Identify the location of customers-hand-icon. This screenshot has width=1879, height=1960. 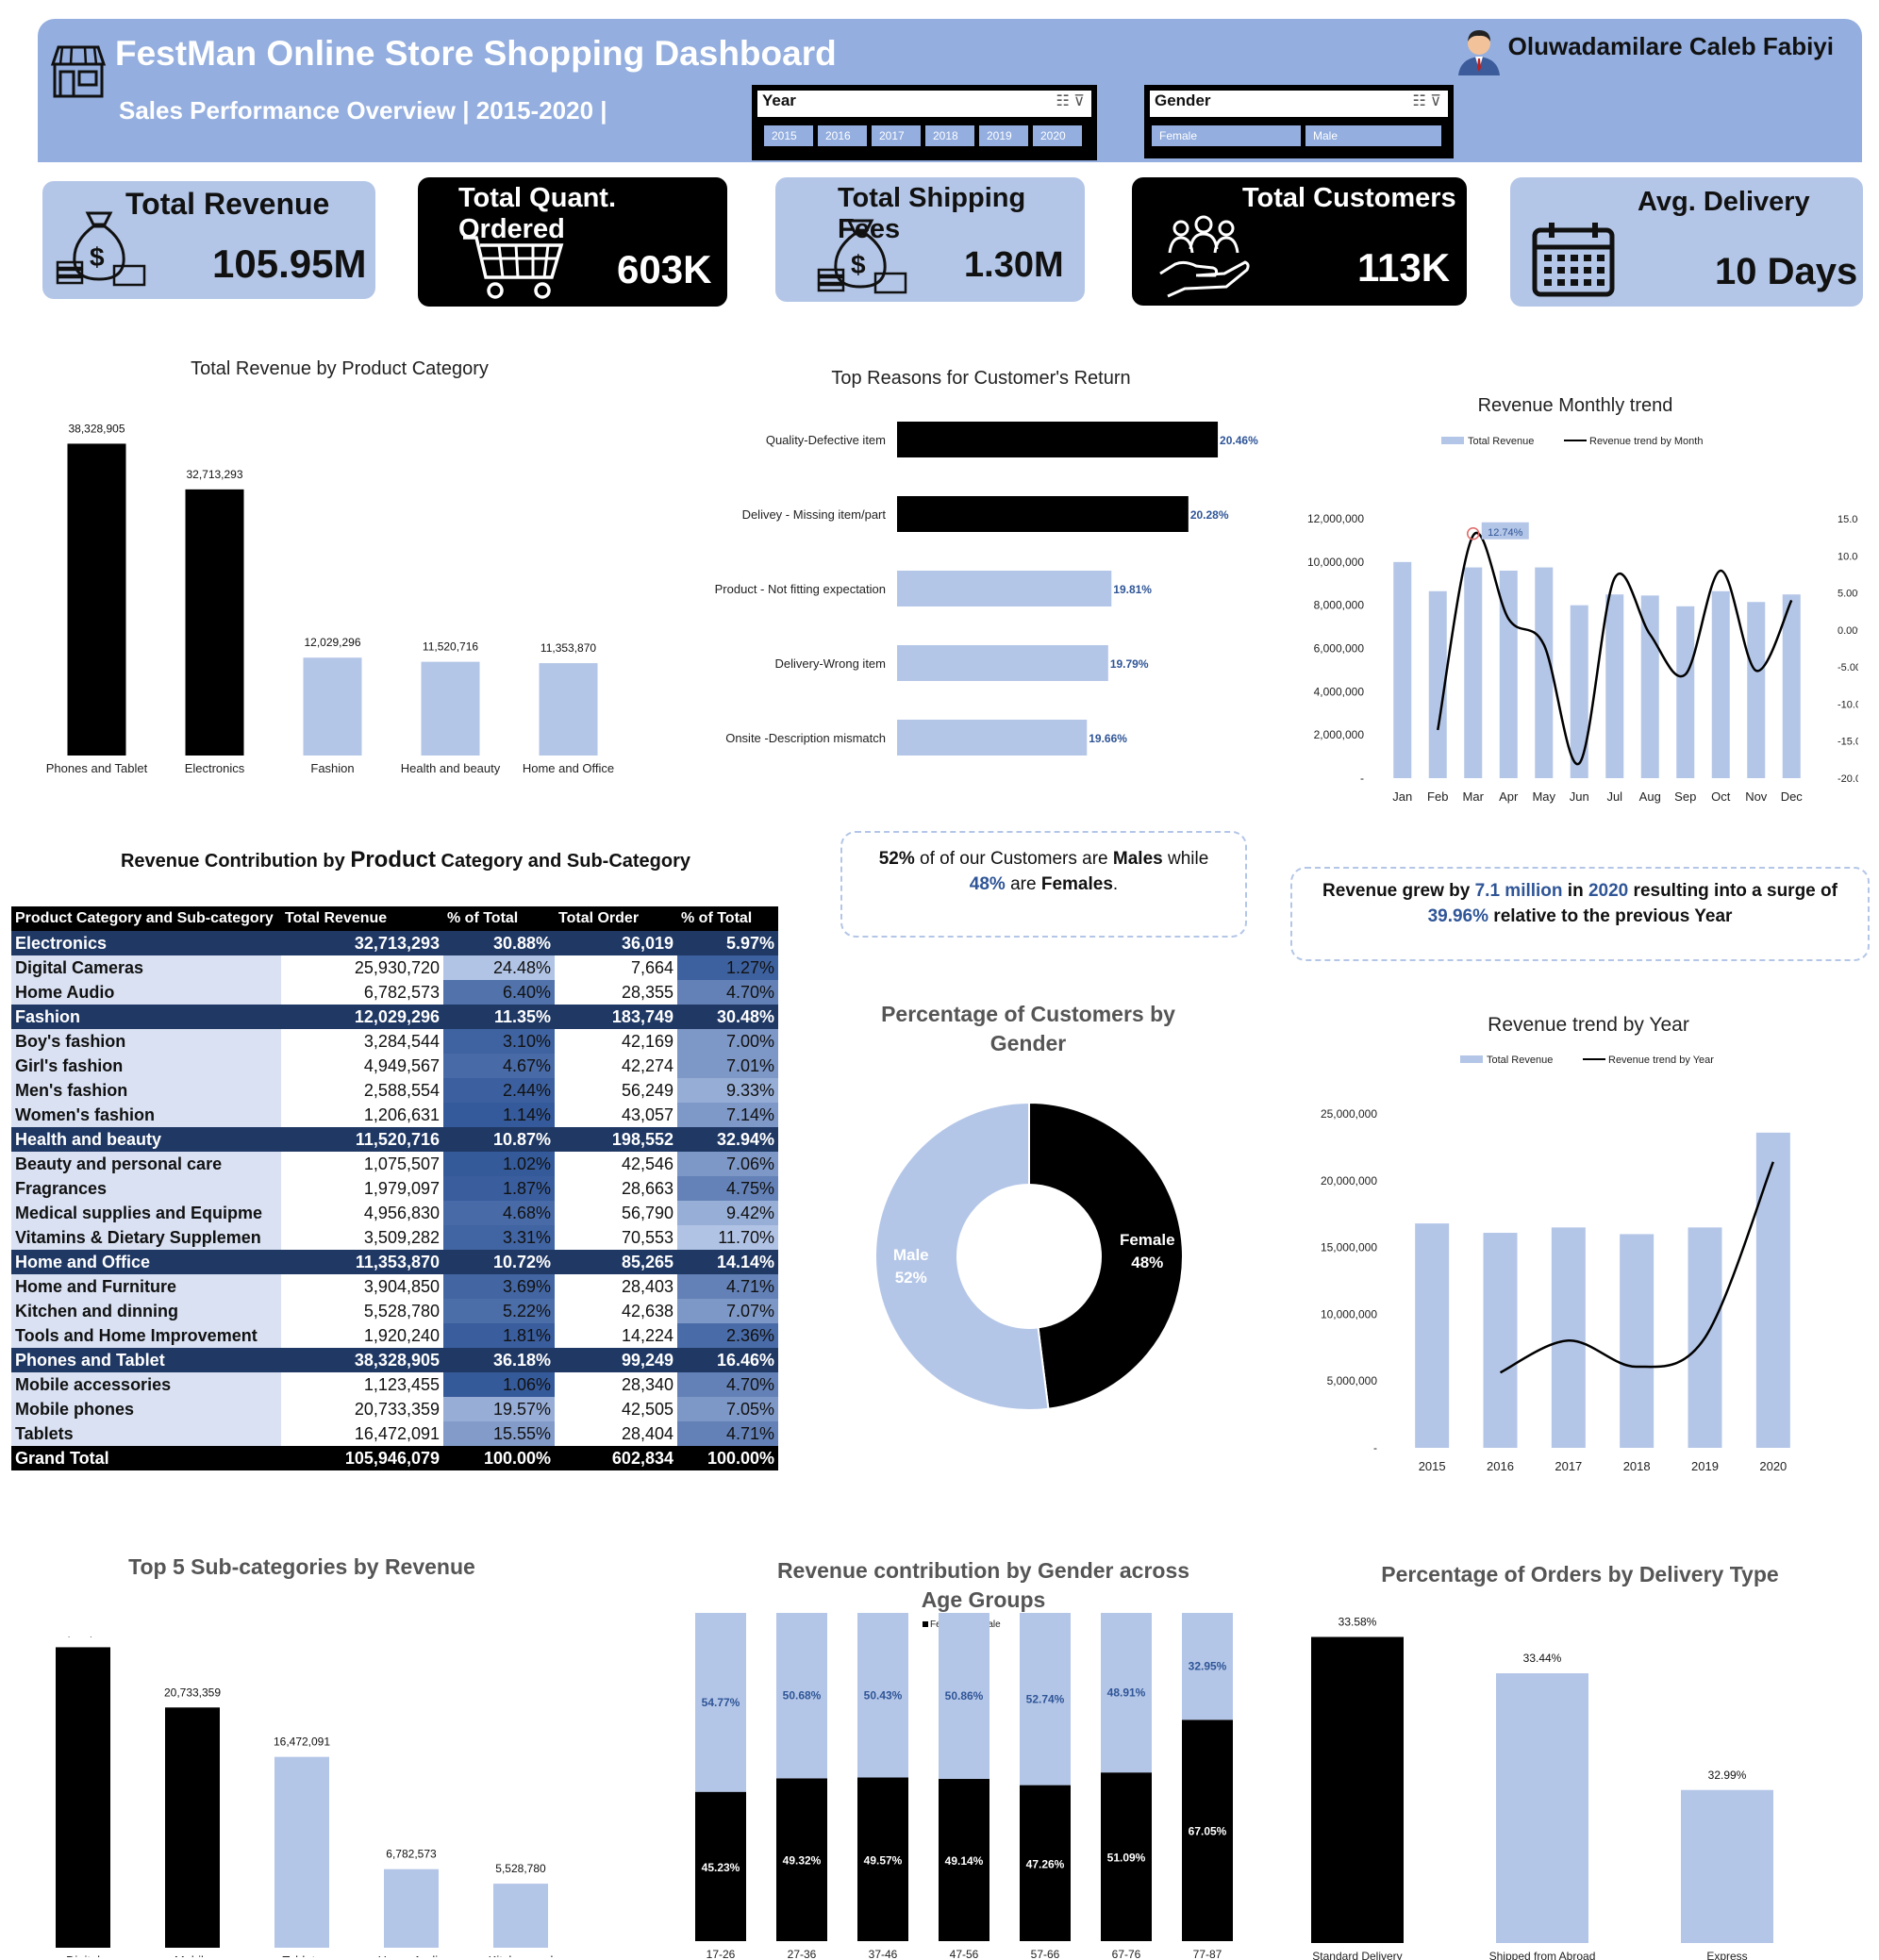
(1204, 256).